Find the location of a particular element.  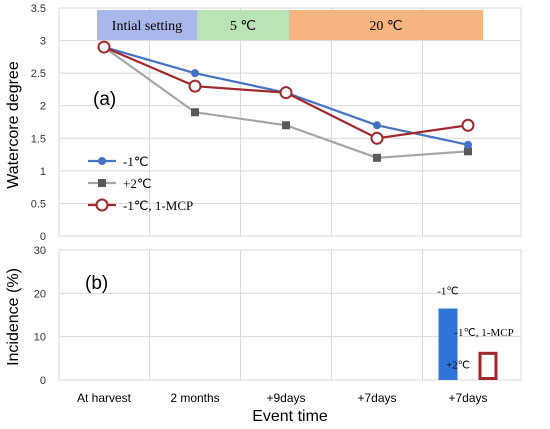

legend-label: -1℃ is located at coordinates (135, 161).